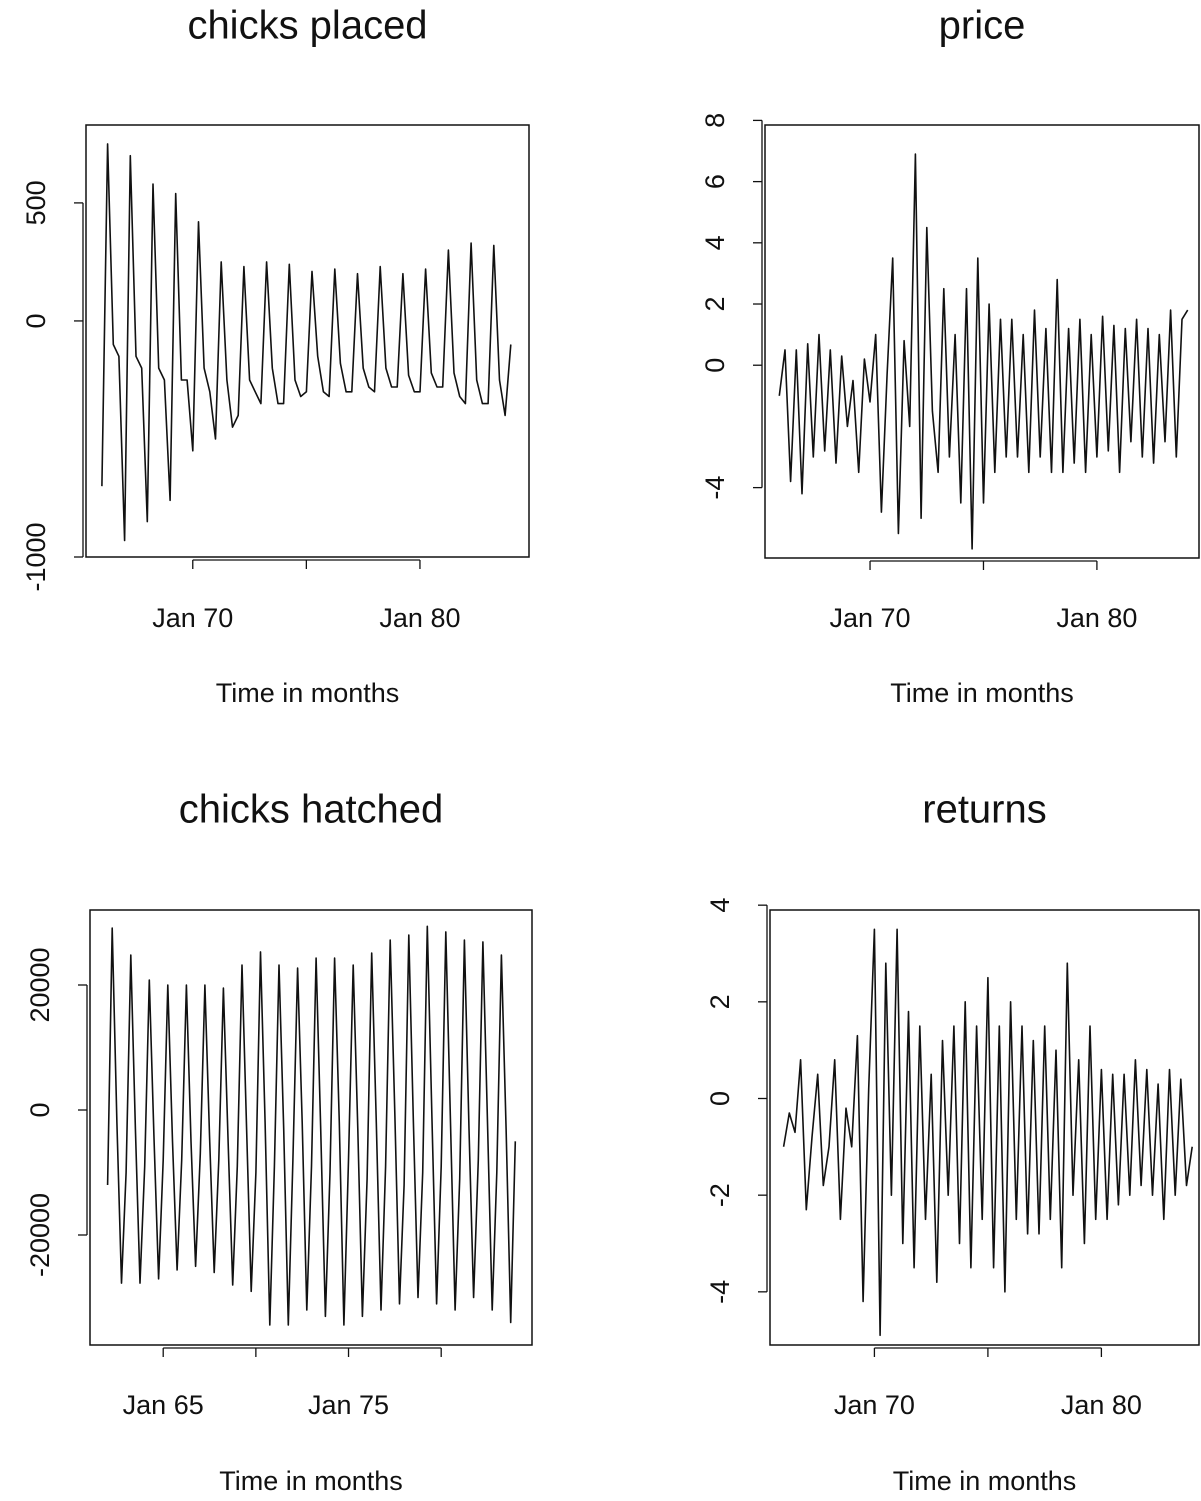  What do you see at coordinates (720, 1195) in the screenshot?
I see `y-tick-label: -2` at bounding box center [720, 1195].